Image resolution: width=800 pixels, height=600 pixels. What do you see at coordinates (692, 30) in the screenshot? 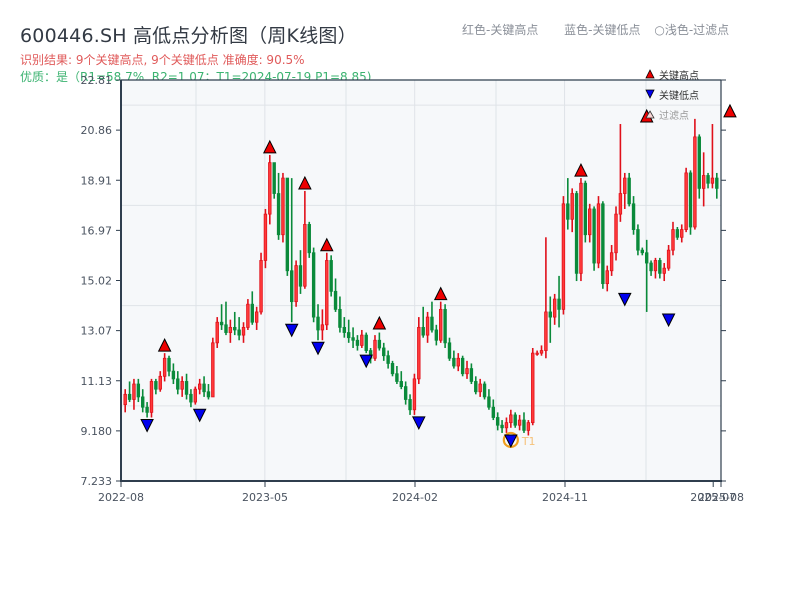
I see `legend-light-text: ○浅色-过滤点` at bounding box center [692, 30].